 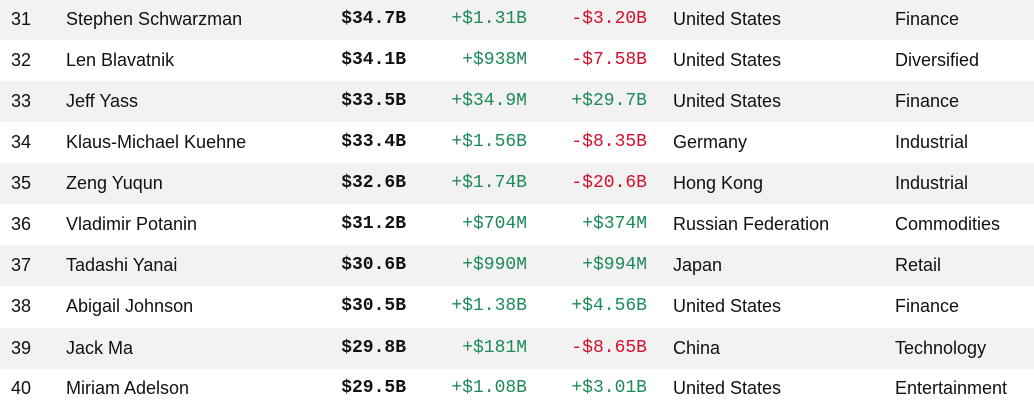 What do you see at coordinates (102, 101) in the screenshot?
I see `name-link: Jeff Yass` at bounding box center [102, 101].